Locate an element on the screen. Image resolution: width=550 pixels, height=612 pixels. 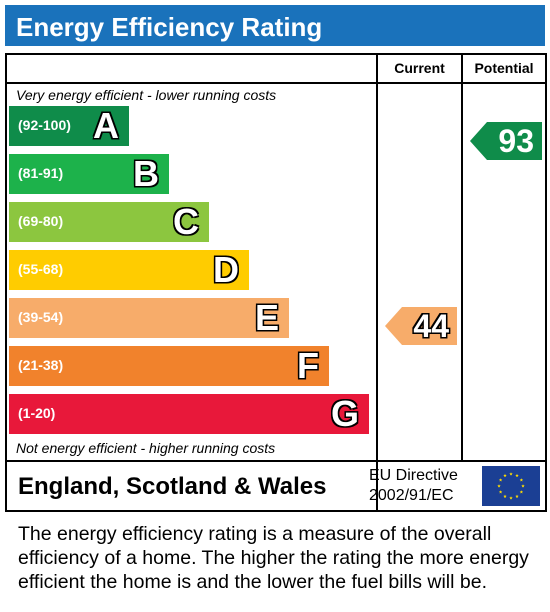
title-bar: Energy Efficiency Rating is located at coordinates (275, 25).